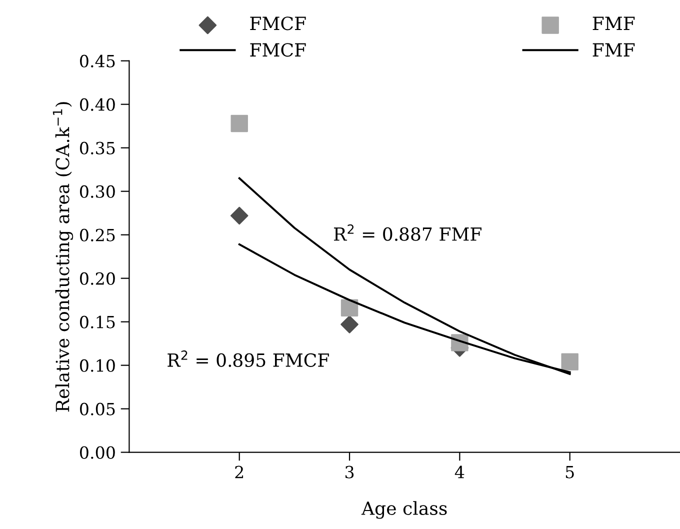  Describe the element at coordinates (97, 278) in the screenshot. I see `y-tick-label: 0.20` at that location.